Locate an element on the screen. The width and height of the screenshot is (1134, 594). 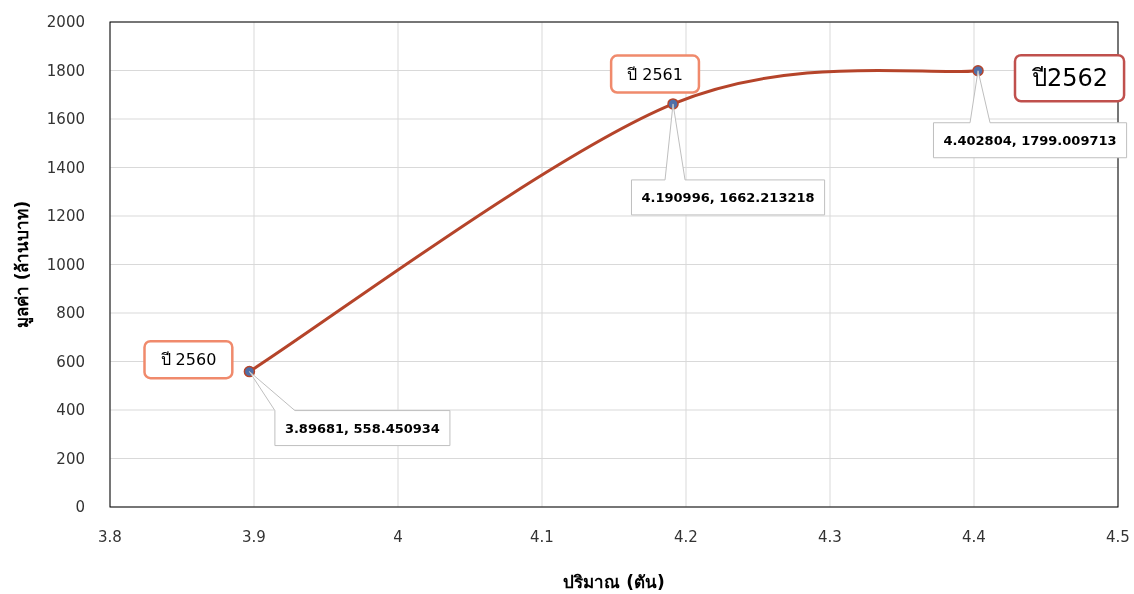
y-tick-label: 1200 is located at coordinates (65, 216).